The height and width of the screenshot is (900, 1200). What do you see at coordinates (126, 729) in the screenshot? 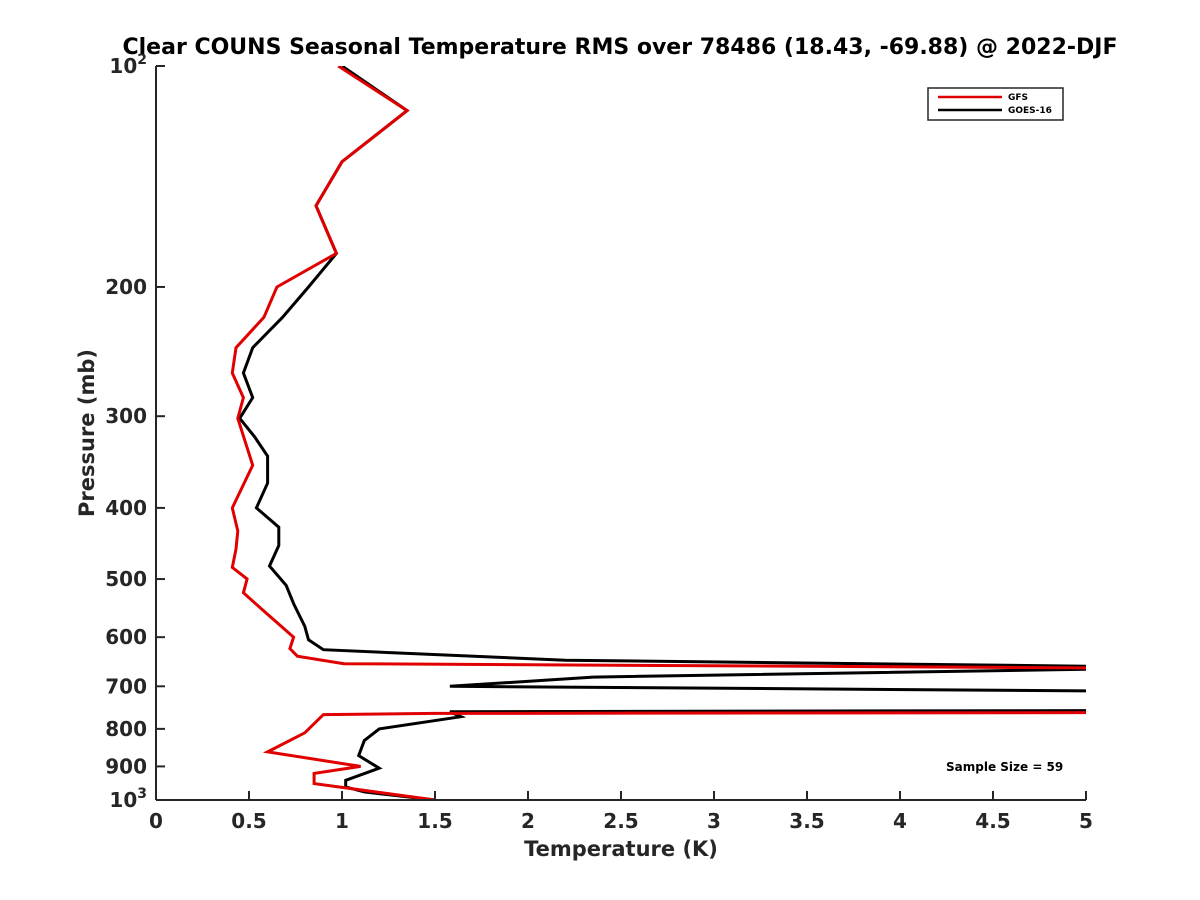
I see `y-tick-label: 800` at bounding box center [126, 729].